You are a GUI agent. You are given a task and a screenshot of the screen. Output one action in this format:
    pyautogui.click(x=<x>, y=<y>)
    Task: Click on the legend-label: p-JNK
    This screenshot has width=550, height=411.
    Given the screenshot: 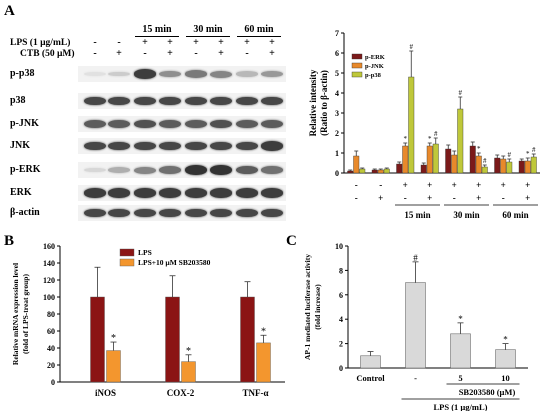 What is the action you would take?
    pyautogui.click(x=374, y=66)
    